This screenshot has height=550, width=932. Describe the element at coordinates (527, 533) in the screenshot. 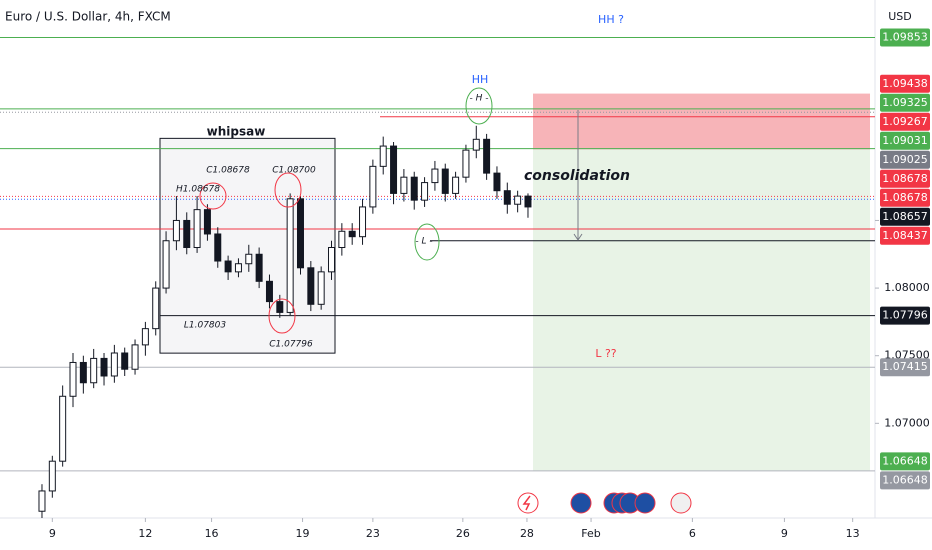

I see `x-tick-label: 28` at that location.